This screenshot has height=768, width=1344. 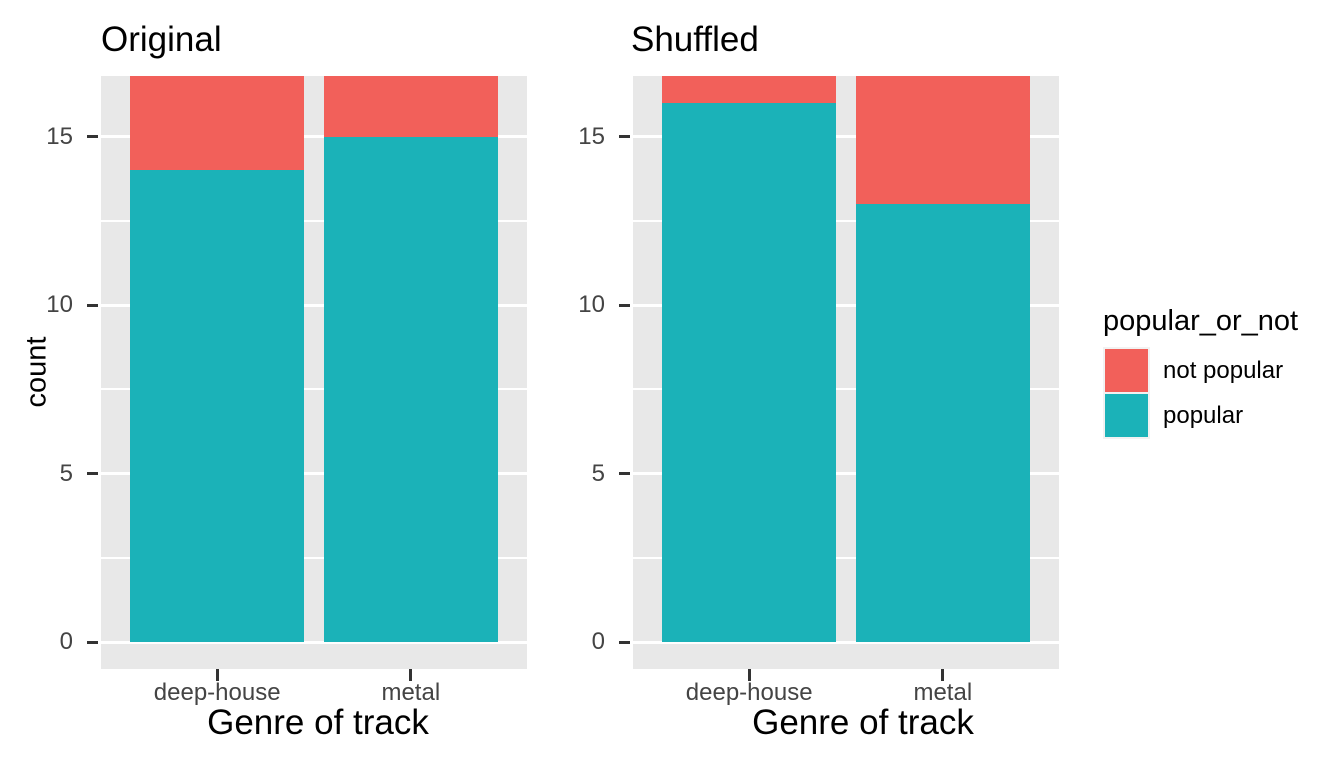 What do you see at coordinates (36, 372) in the screenshot?
I see `y-axis-title: count` at bounding box center [36, 372].